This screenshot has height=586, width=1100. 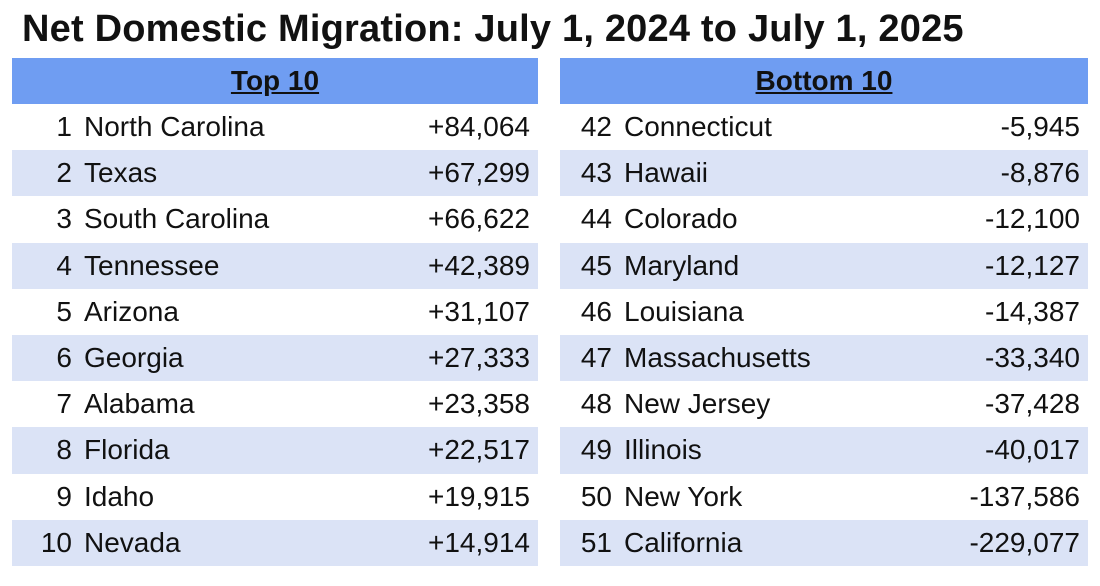 What do you see at coordinates (1040, 173) in the screenshot?
I see `value-cell: -8,876` at bounding box center [1040, 173].